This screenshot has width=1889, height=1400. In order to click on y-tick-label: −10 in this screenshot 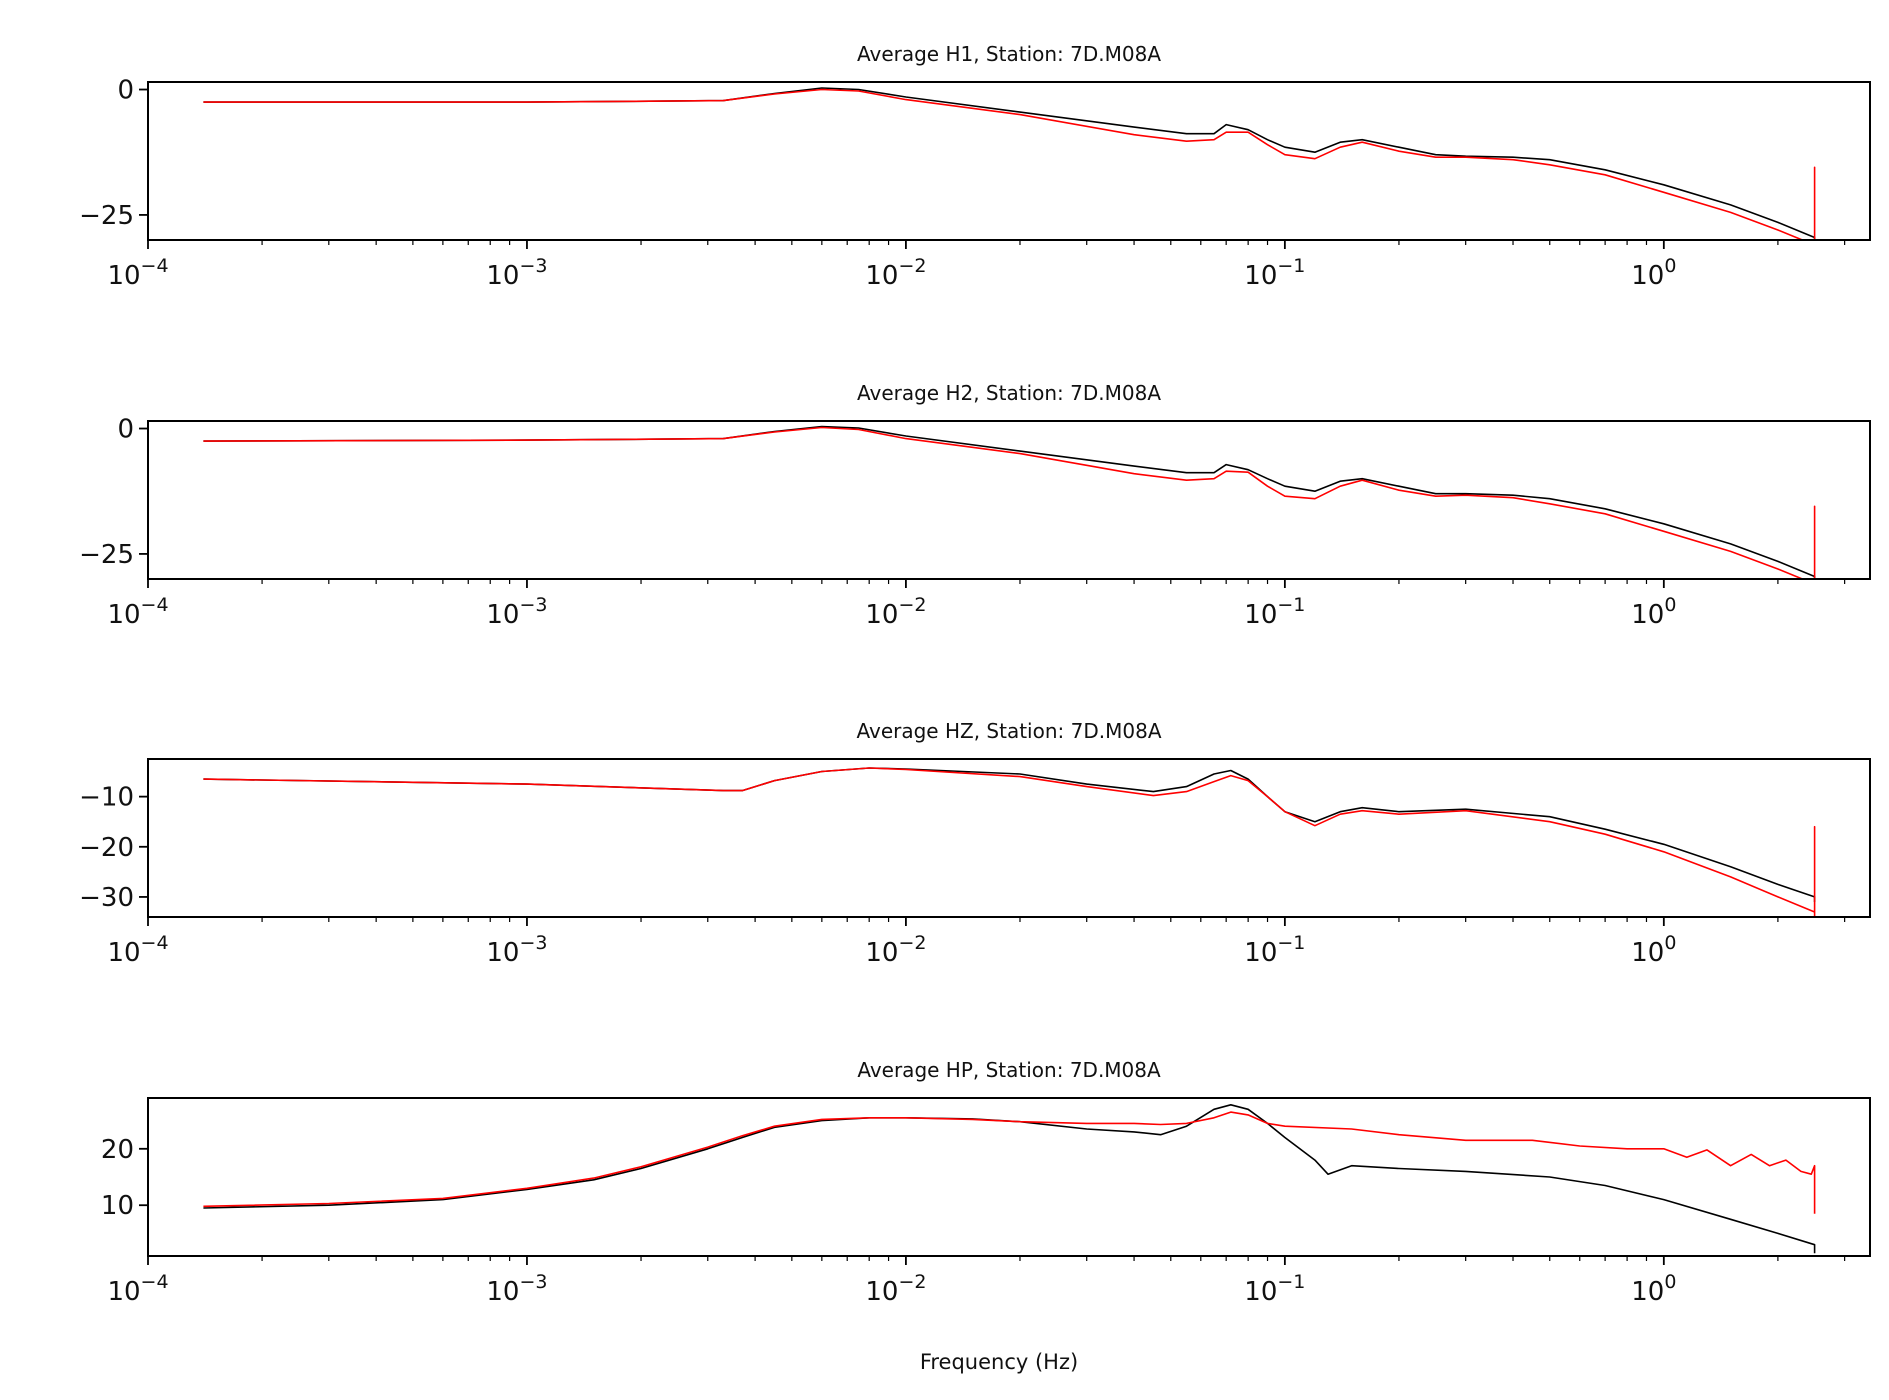, I will do `click(106, 798)`.